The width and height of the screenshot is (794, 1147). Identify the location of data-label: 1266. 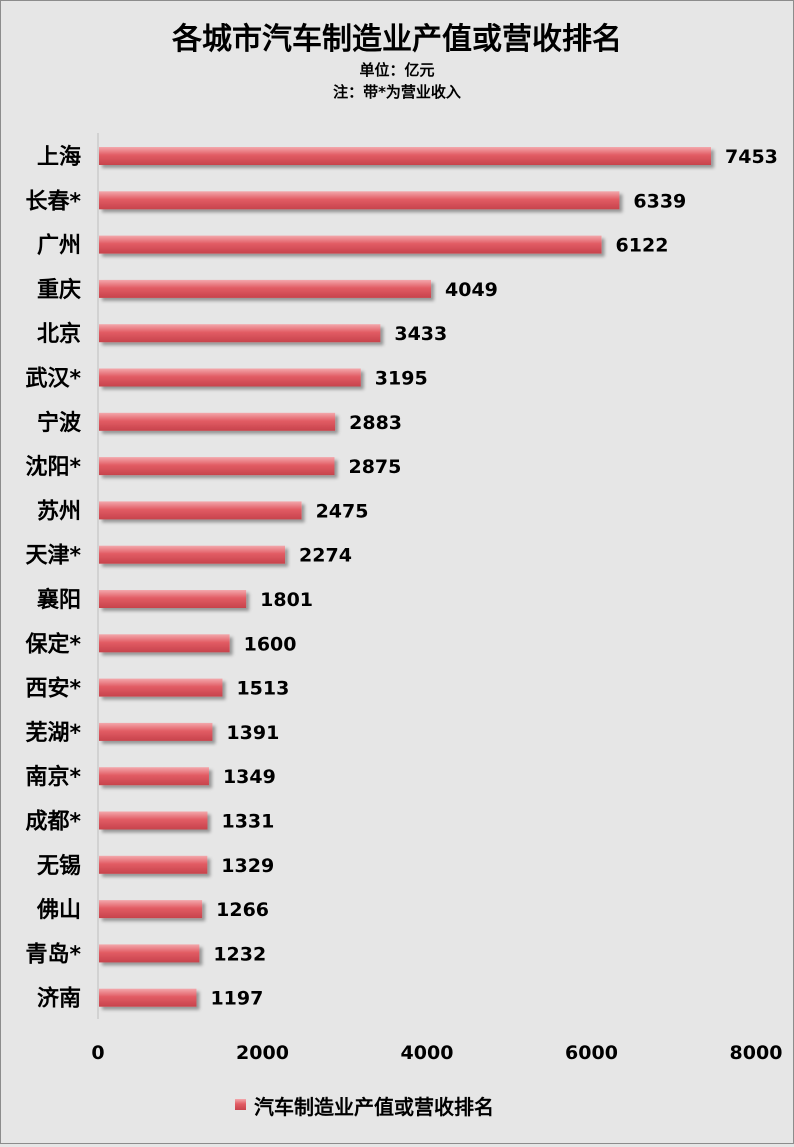
(242, 910).